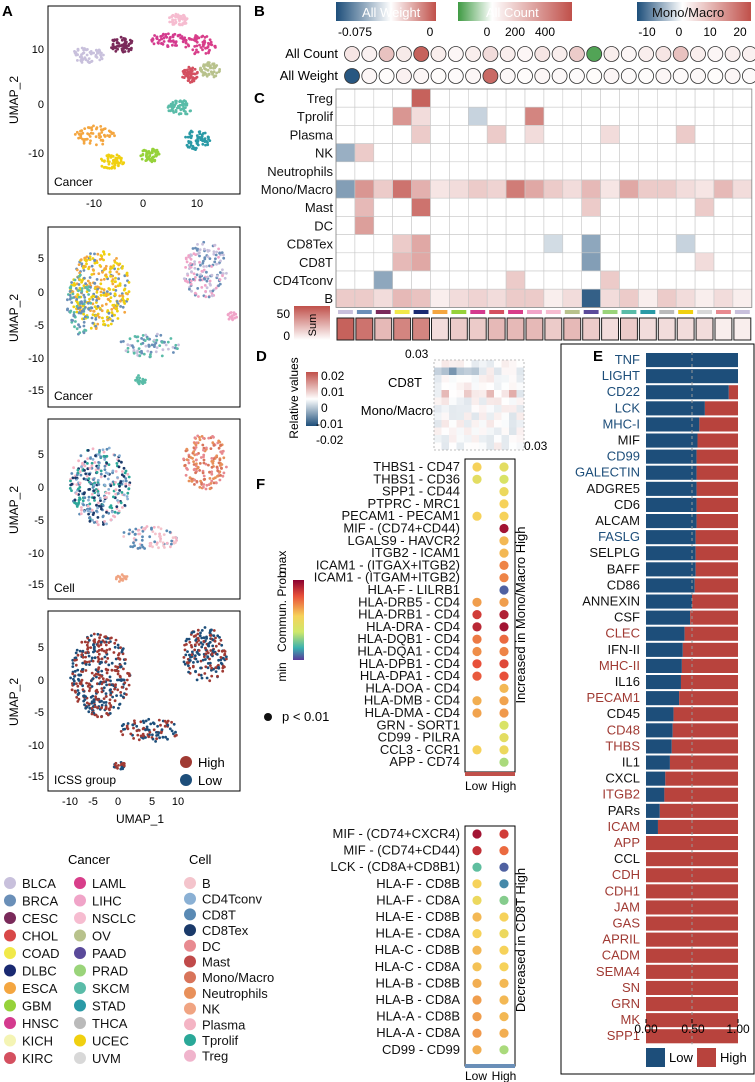 Image resolution: width=755 pixels, height=1082 pixels. Describe the element at coordinates (693, 1029) in the screenshot. I see `e-xtick: 0.50` at that location.